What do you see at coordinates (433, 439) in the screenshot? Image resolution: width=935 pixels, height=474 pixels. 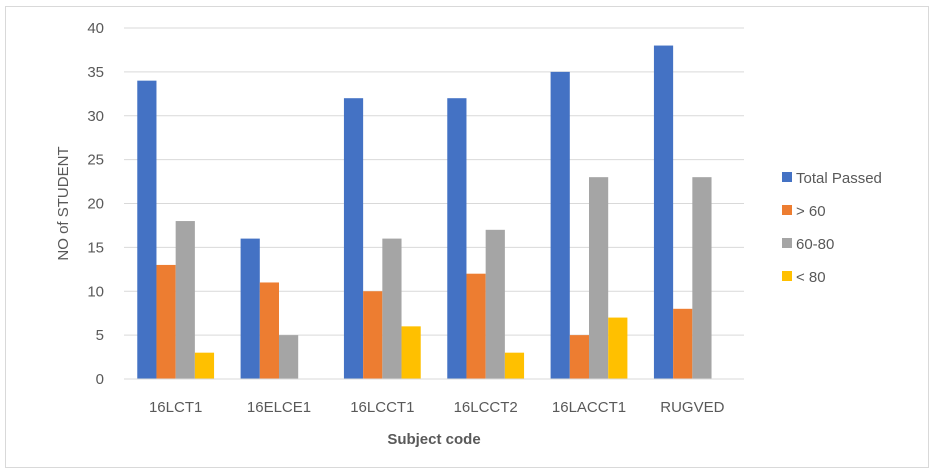 I see `x-axis-title: Subject code` at bounding box center [433, 439].